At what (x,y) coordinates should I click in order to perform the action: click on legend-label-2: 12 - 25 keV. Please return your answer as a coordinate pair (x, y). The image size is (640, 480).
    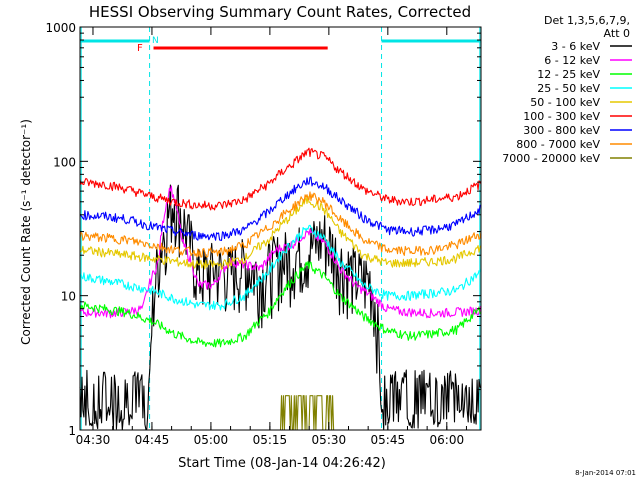
    Looking at the image, I should click on (568, 74).